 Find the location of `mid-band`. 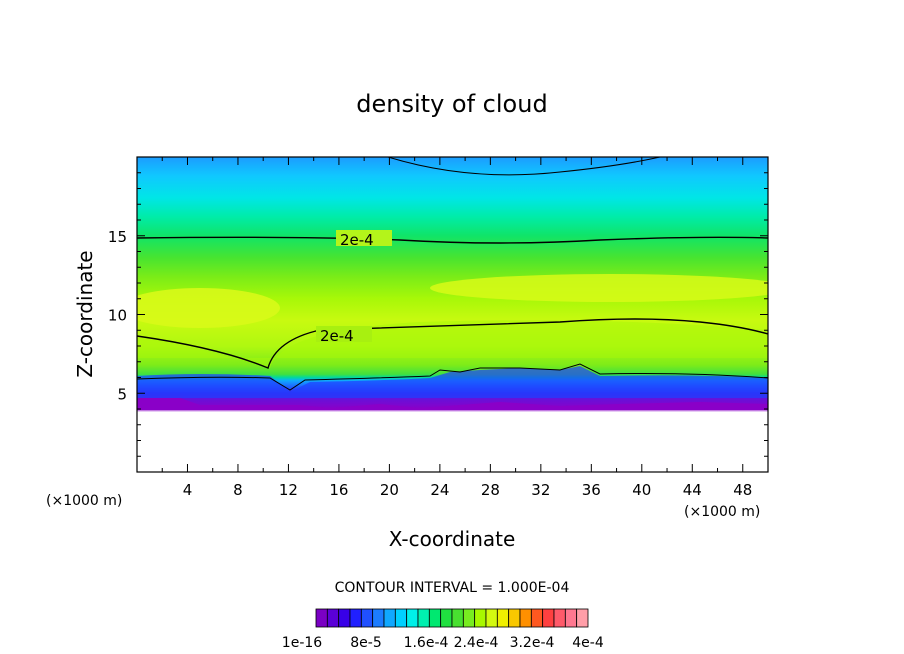

mid-band is located at coordinates (452, 344).